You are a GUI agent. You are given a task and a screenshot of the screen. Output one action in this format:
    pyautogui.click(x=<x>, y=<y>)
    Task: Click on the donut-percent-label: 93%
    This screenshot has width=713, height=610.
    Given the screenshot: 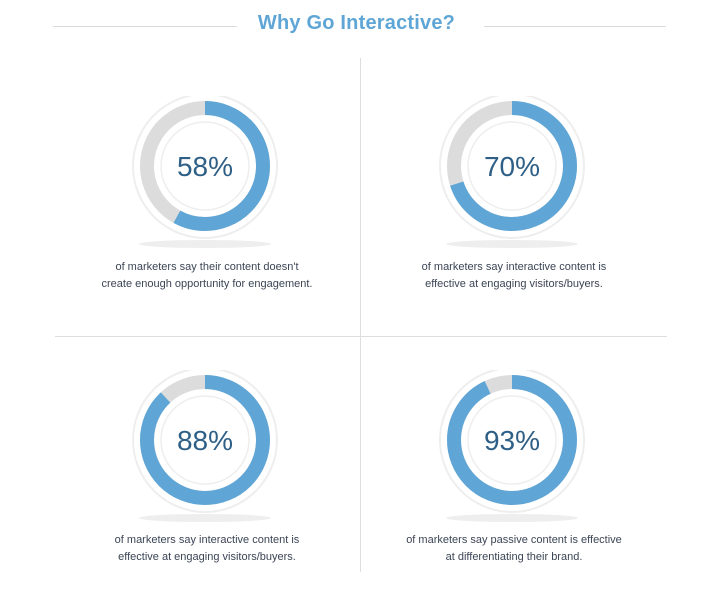 What is the action you would take?
    pyautogui.click(x=512, y=440)
    